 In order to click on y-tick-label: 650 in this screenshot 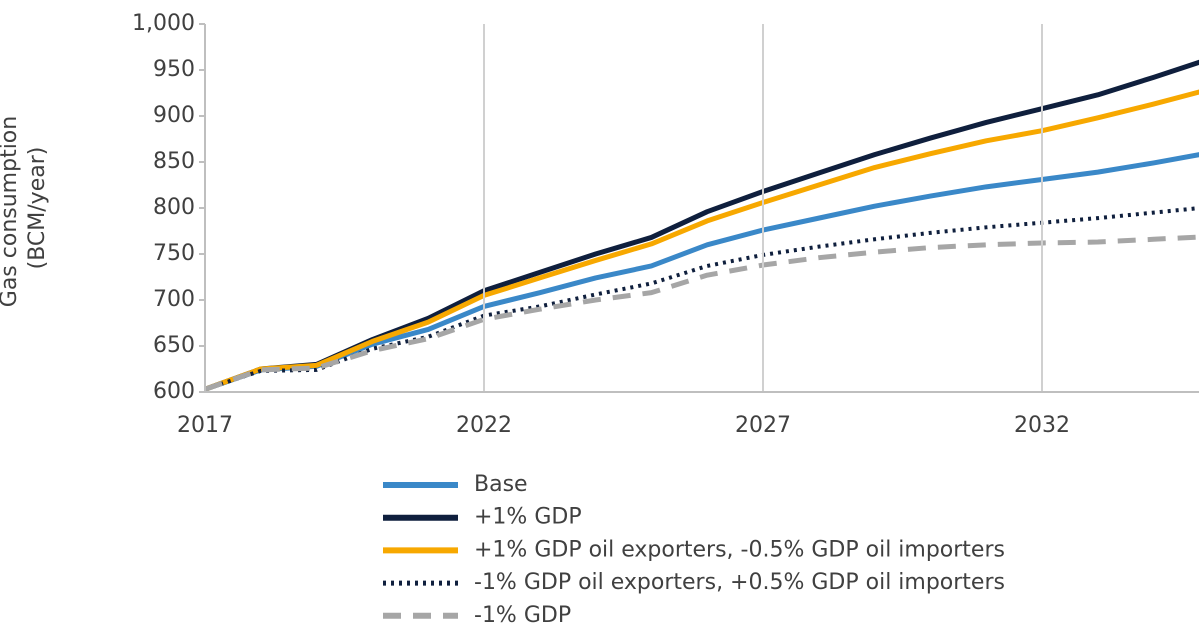, I will do `click(174, 345)`.